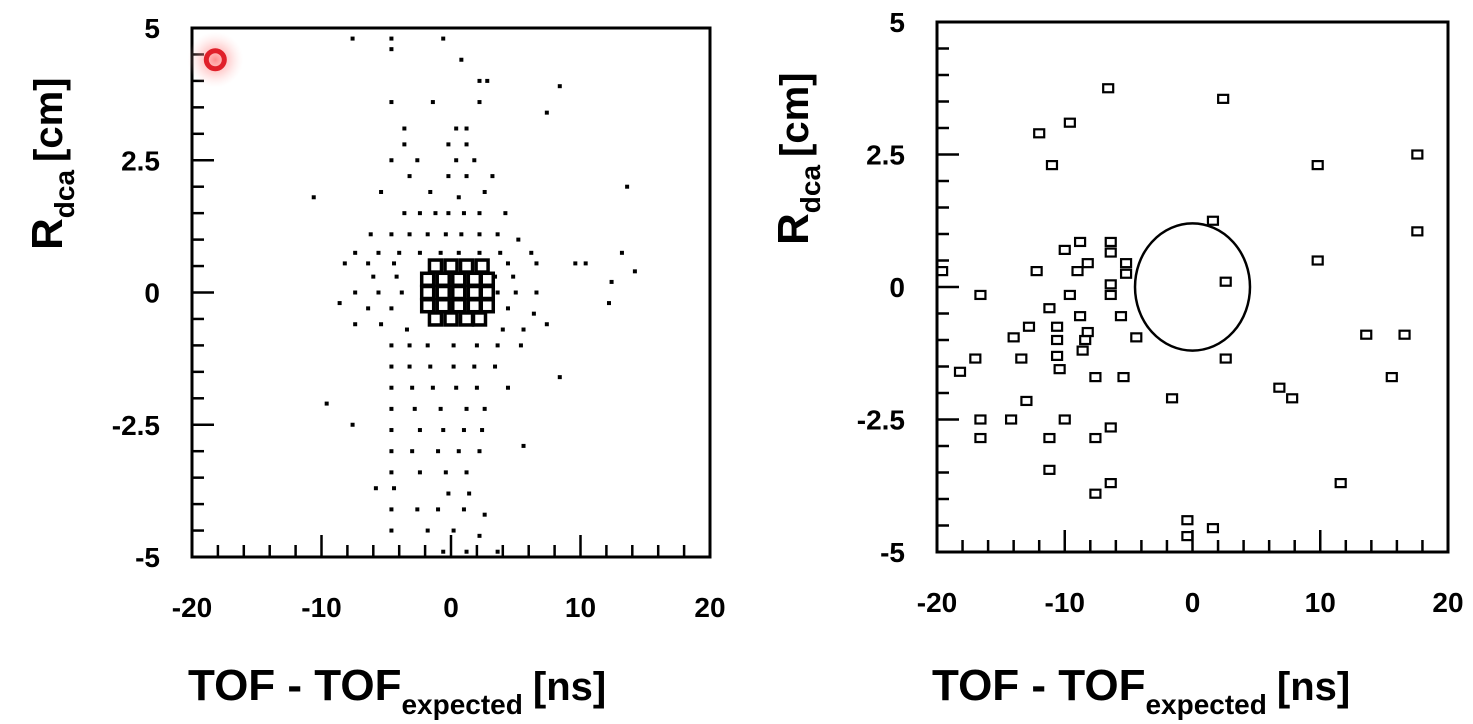 The height and width of the screenshot is (724, 1473). Describe the element at coordinates (152, 293) in the screenshot. I see `left-y-tick-label: 0` at that location.